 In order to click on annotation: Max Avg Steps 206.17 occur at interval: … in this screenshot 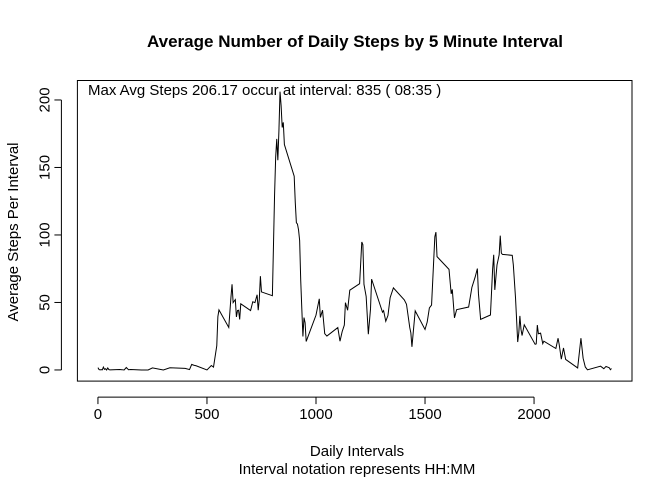, I will do `click(264, 90)`.